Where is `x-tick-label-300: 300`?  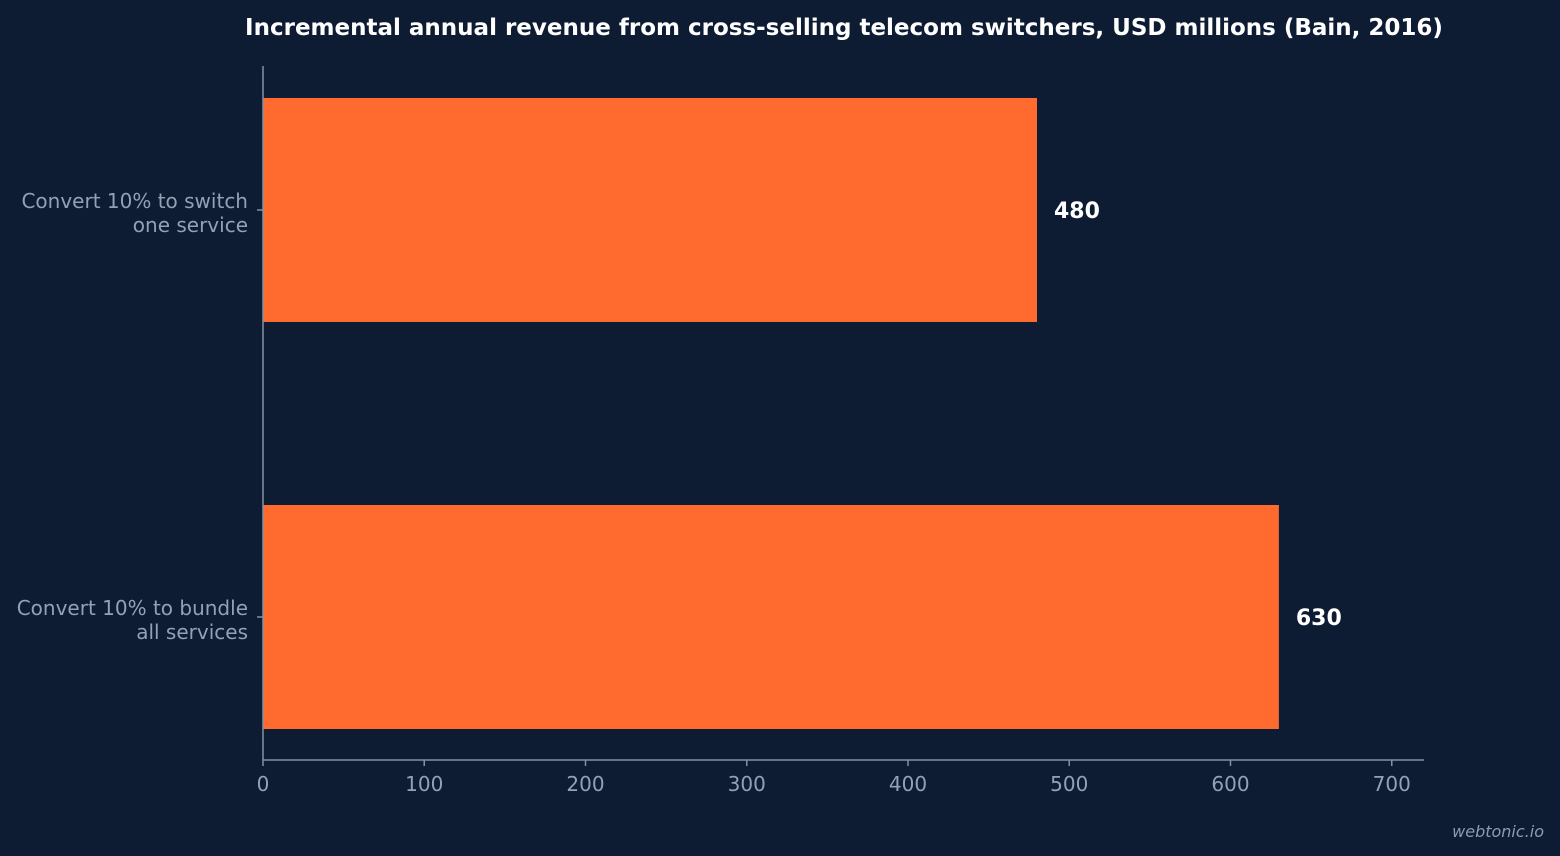
x-tick-label-300: 300 is located at coordinates (747, 784).